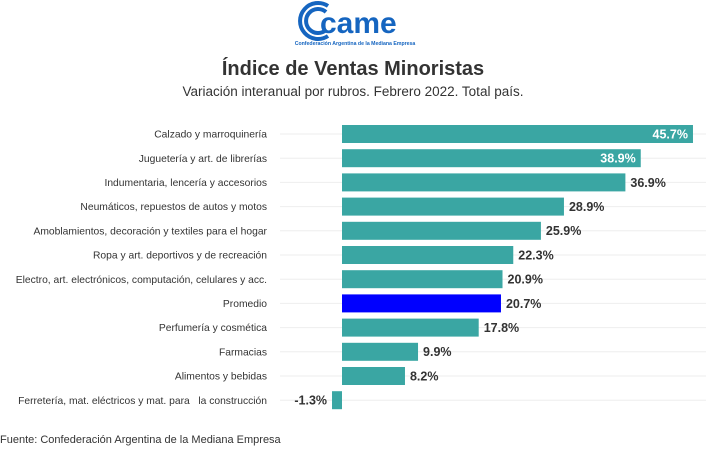 This screenshot has height=450, width=706. Describe the element at coordinates (185, 183) in the screenshot. I see `category-label: Indumentaria, lencería y accesorios` at that location.